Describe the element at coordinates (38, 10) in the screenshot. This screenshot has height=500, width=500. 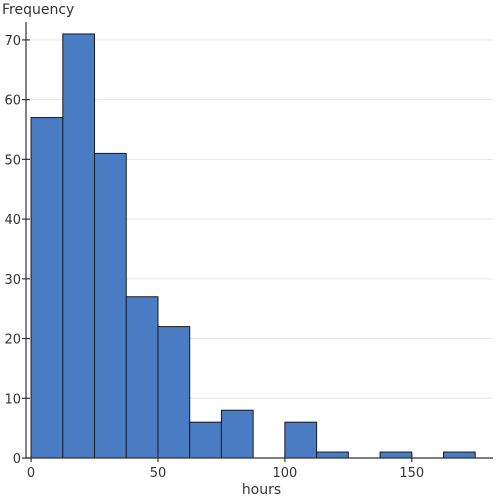
I see `y-axis-label: Frequency` at that location.